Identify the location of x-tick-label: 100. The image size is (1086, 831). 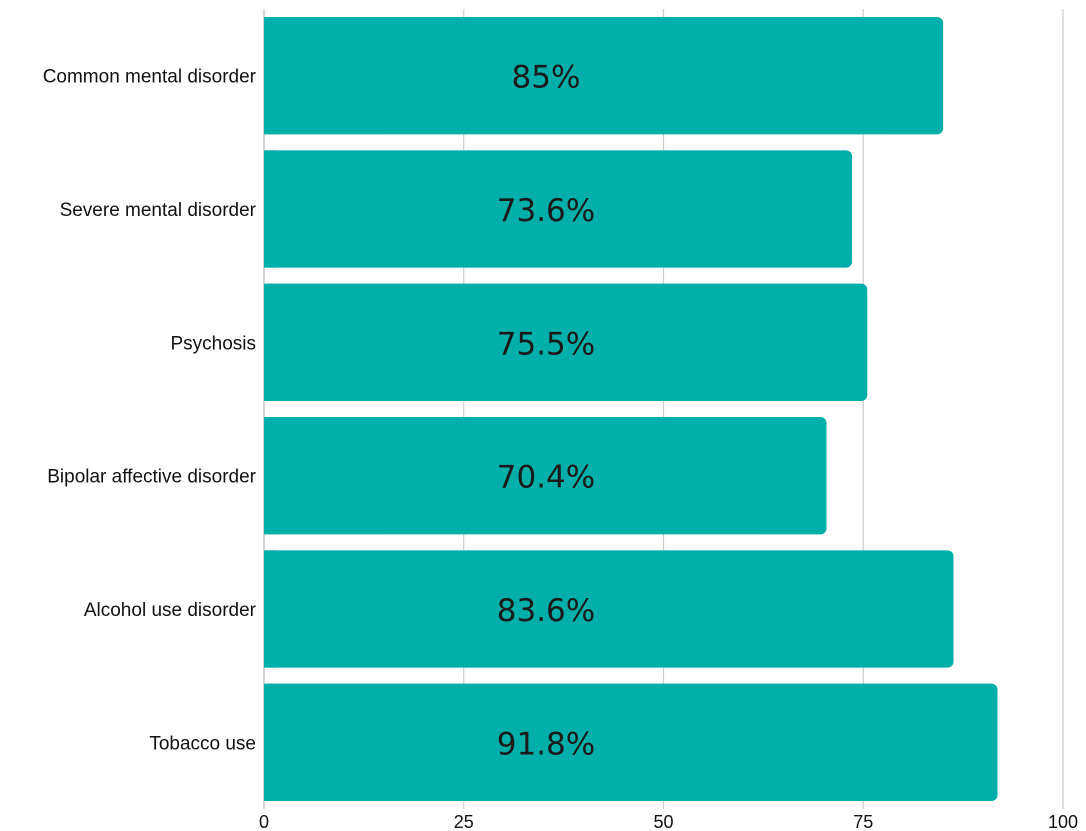
(1063, 821).